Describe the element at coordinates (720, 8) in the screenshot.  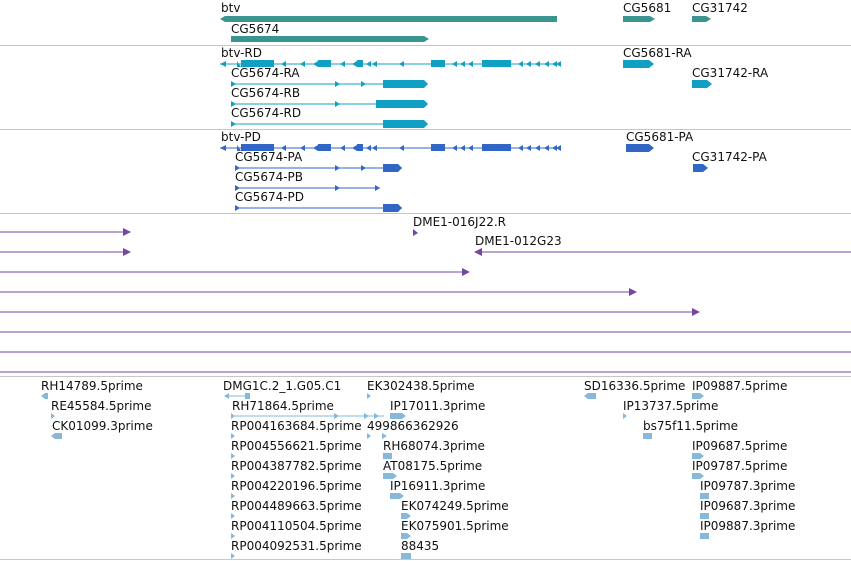
I see `gene-label: CG31742` at that location.